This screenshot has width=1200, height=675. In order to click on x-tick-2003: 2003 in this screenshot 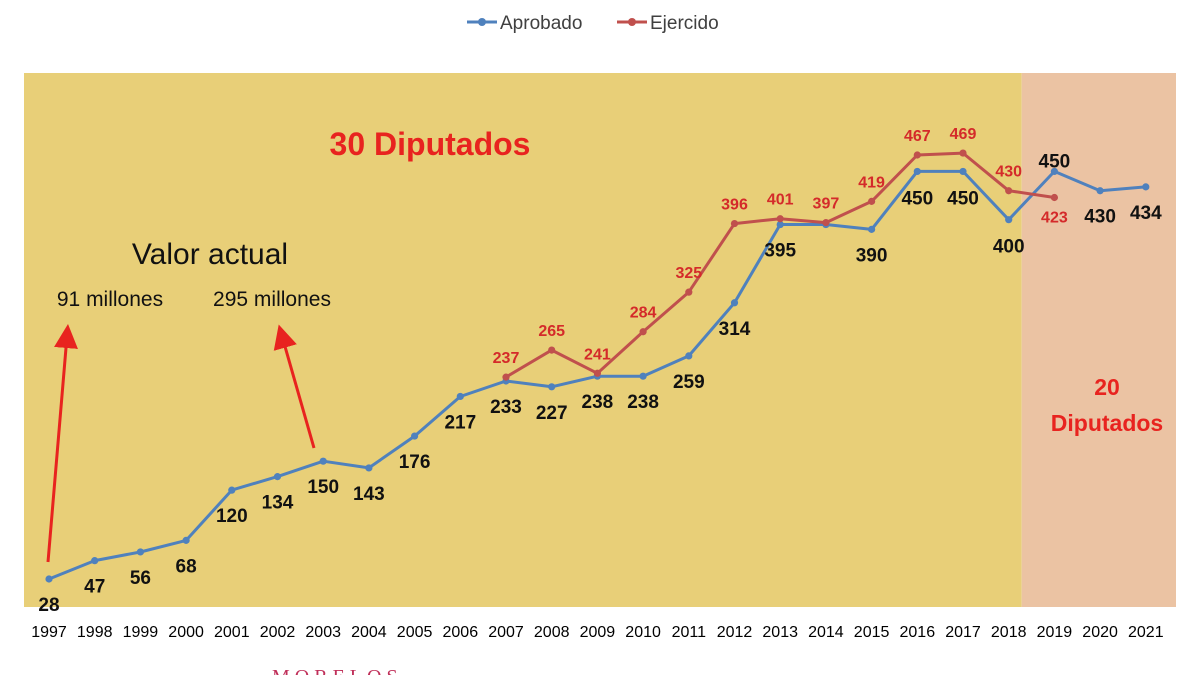, I will do `click(323, 632)`.